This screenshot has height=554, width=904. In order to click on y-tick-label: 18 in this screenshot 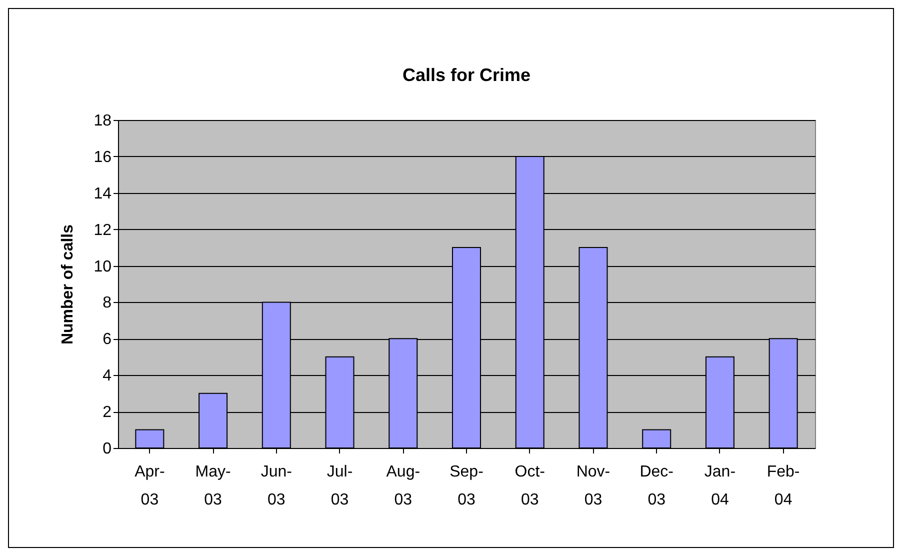, I will do `click(103, 121)`.